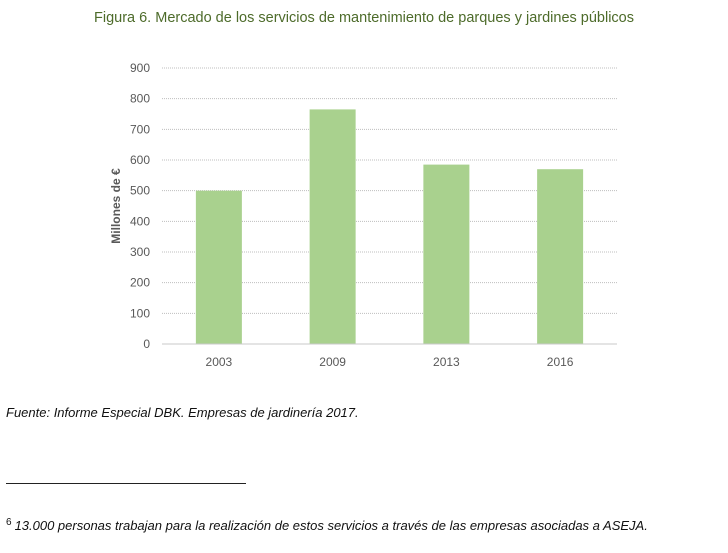 The width and height of the screenshot is (728, 553). What do you see at coordinates (390, 362) in the screenshot?
I see `x-axis-categories: 2003 2009 2013 2016` at bounding box center [390, 362].